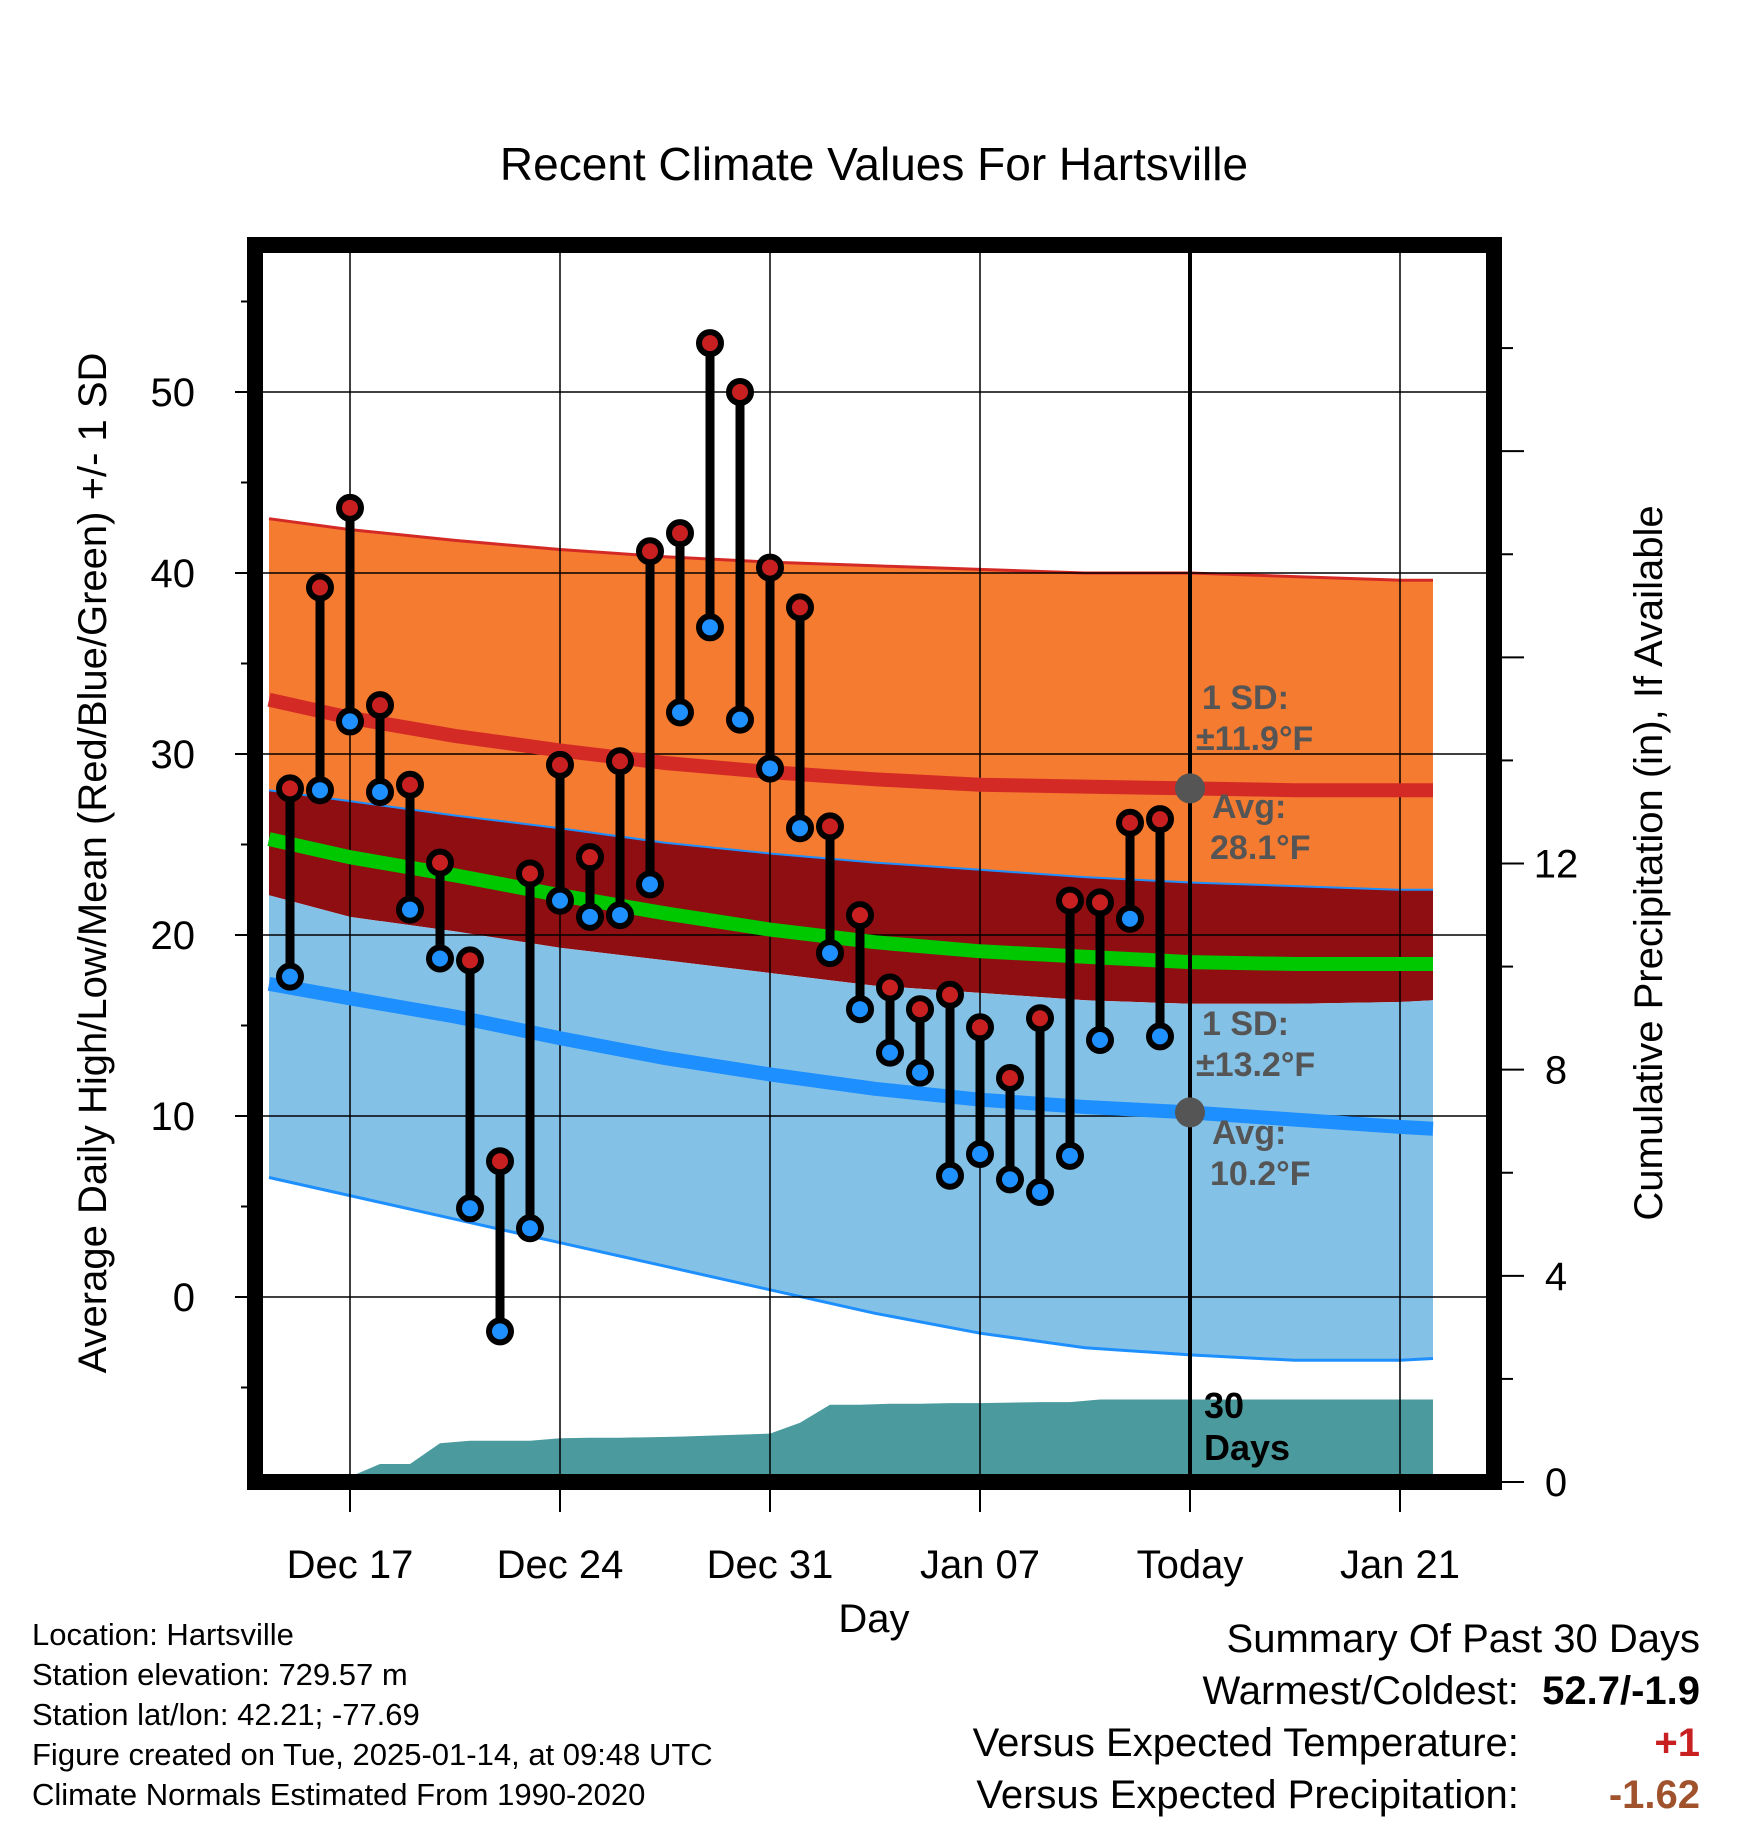 This screenshot has width=1748, height=1828. What do you see at coordinates (1245, 1024) in the screenshot?
I see `low-sd-label: 1 SD:` at bounding box center [1245, 1024].